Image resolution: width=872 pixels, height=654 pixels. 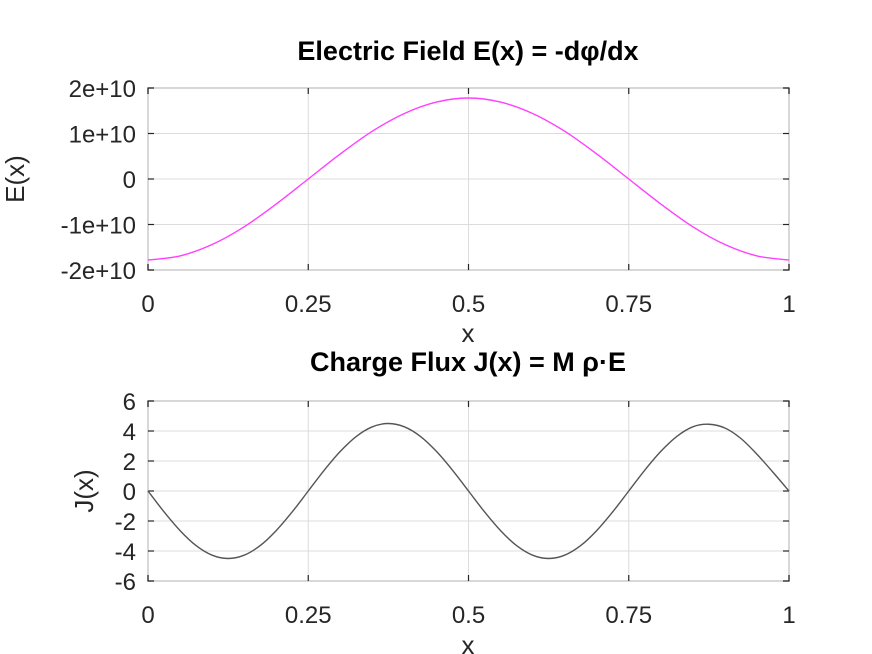 What do you see at coordinates (15, 179) in the screenshot?
I see `y-axis-label: E(x)` at bounding box center [15, 179].